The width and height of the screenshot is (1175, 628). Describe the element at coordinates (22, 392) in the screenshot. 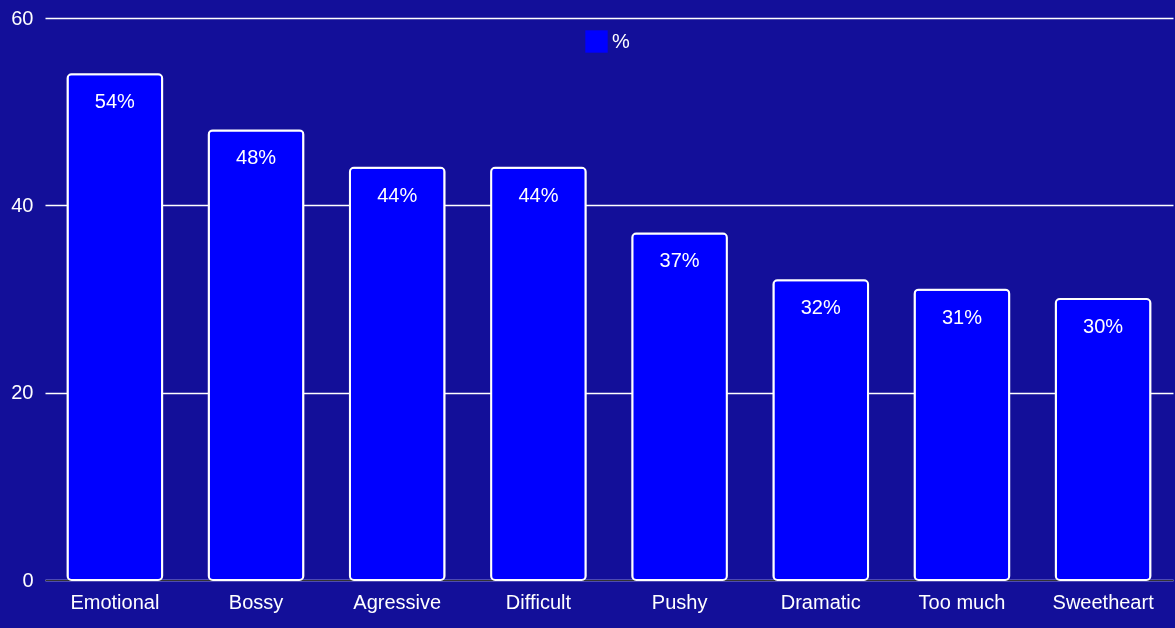

I see `y-tick-label: 20` at that location.